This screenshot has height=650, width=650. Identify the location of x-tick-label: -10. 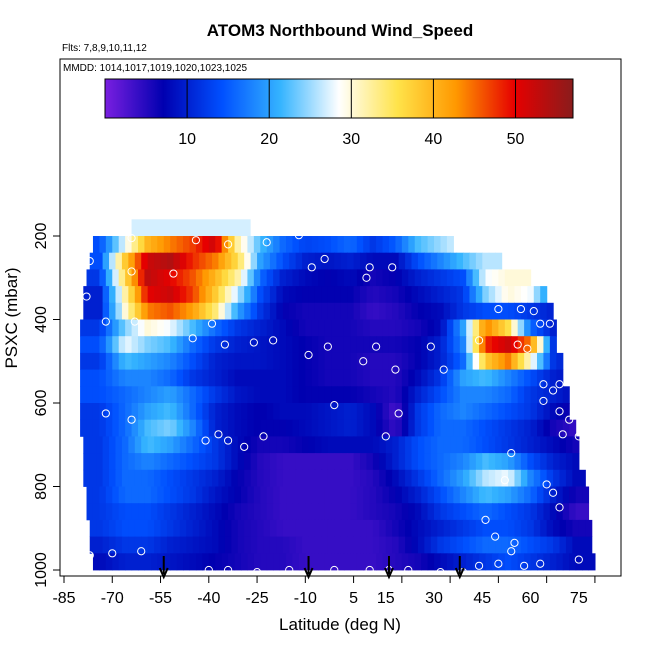
(305, 598).